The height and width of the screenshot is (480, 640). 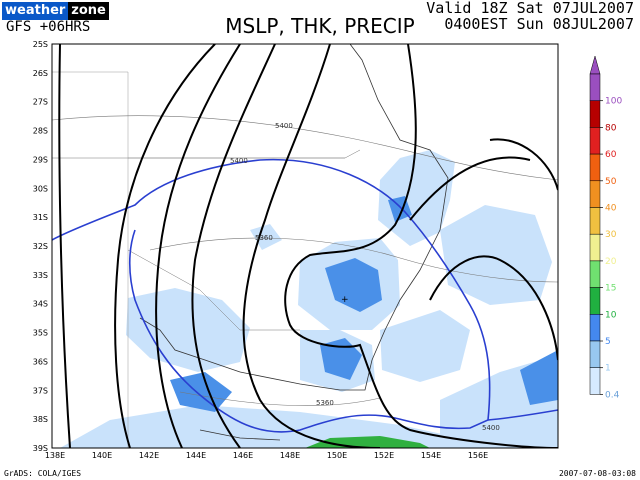 What do you see at coordinates (431, 455) in the screenshot?
I see `longitude-label: 154E` at bounding box center [431, 455].